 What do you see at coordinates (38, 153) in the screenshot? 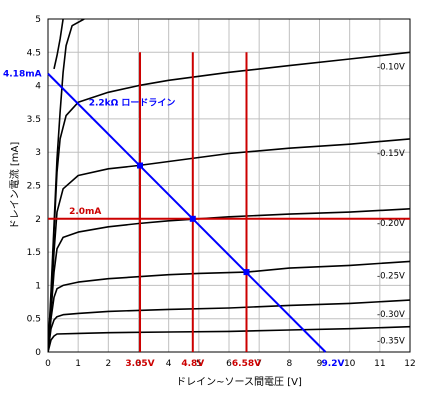
I see `y-tick-label: 3` at bounding box center [38, 153].